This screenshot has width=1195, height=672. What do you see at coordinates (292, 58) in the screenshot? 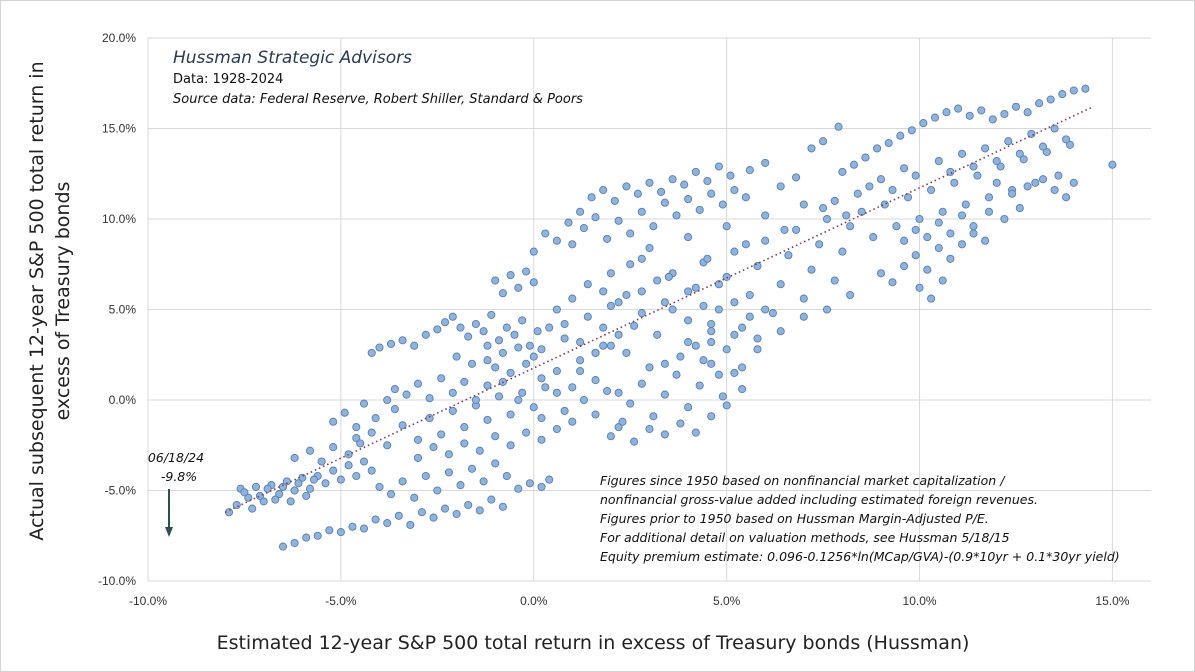
I see `chart-title: Hussman Strategic Advisors` at bounding box center [292, 58].